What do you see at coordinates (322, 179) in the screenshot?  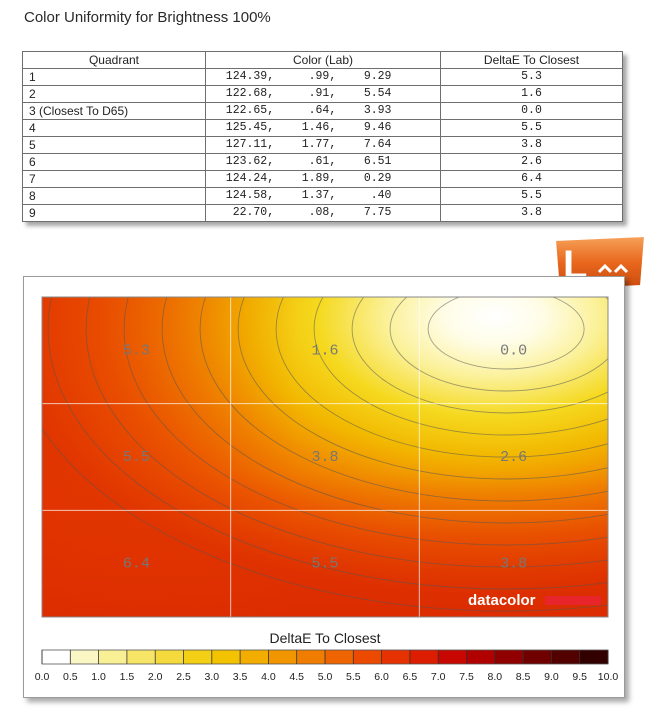 I see `table-row: 7 124.24, 1.89, 0.29 6.4` at bounding box center [322, 179].